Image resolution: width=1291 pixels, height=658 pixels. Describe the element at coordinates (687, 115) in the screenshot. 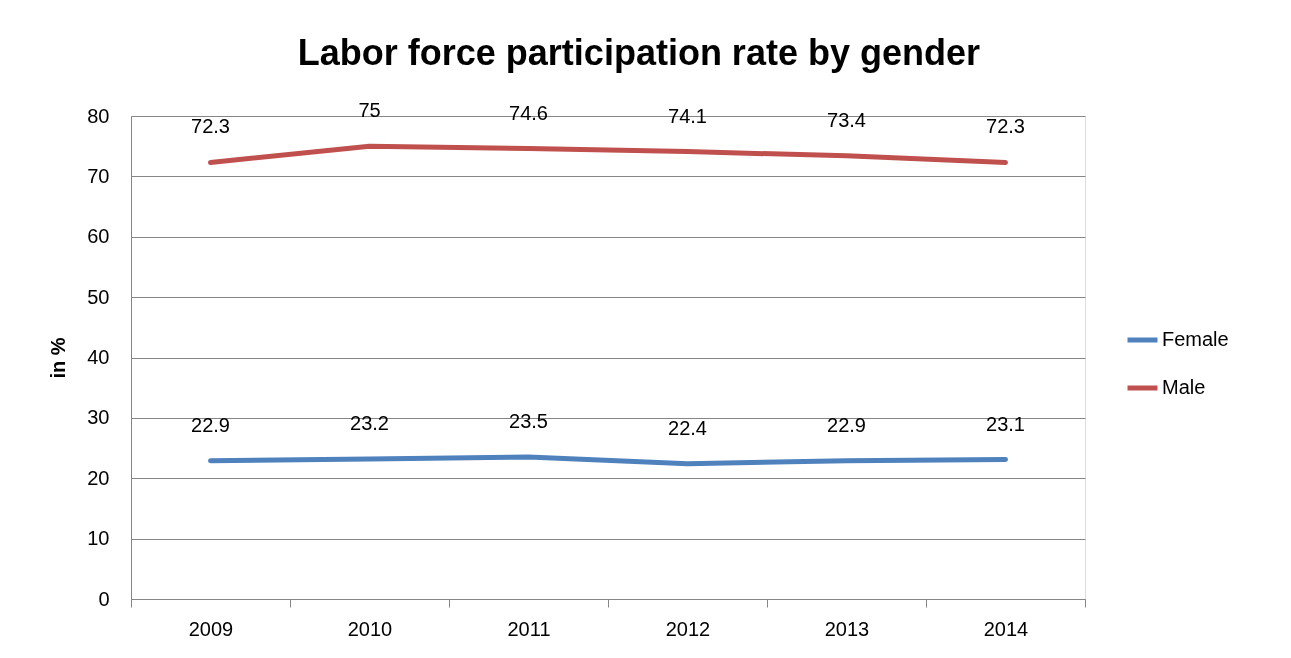

I see `data-label: 74.1` at that location.